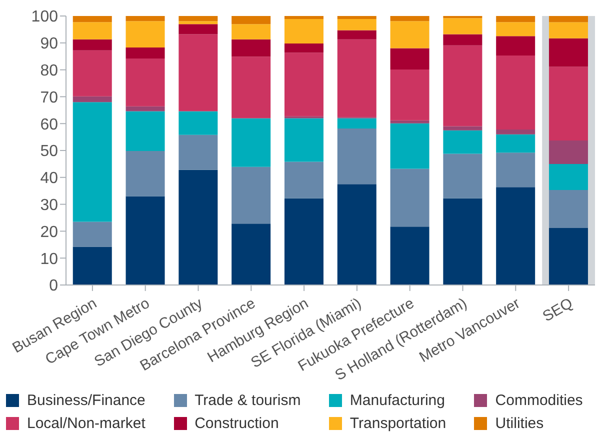  I want to click on y-tick-label: 0, so click(53, 286).